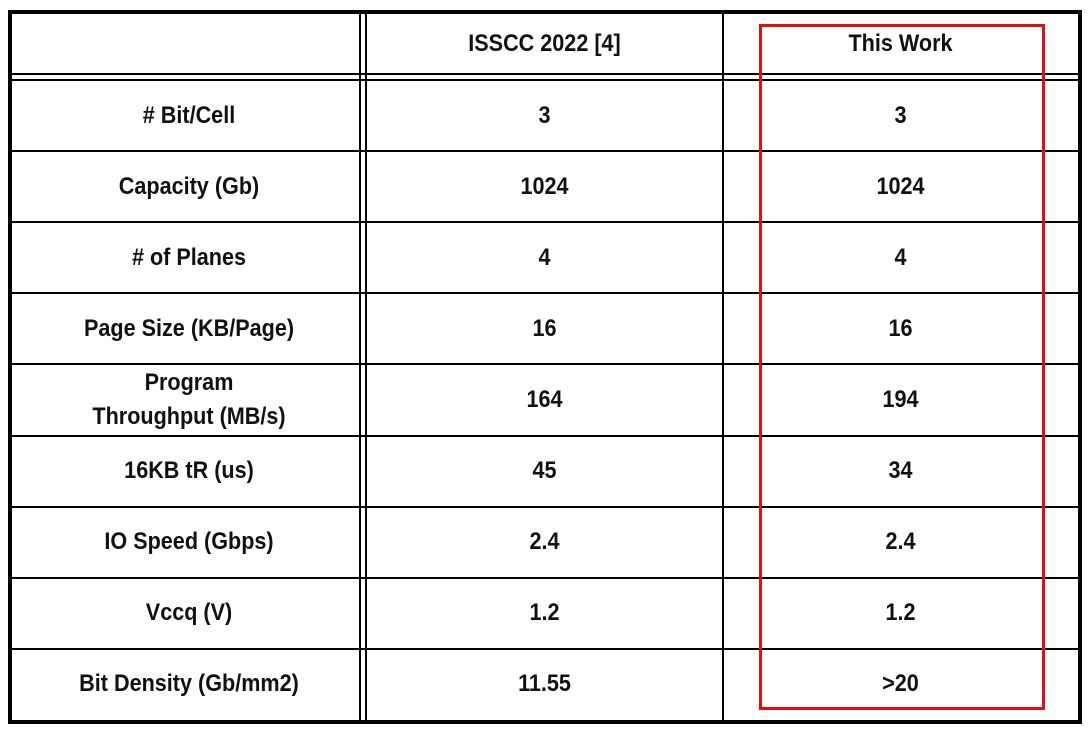 The width and height of the screenshot is (1088, 736). I want to click on row-label: # of Planes, so click(189, 257).